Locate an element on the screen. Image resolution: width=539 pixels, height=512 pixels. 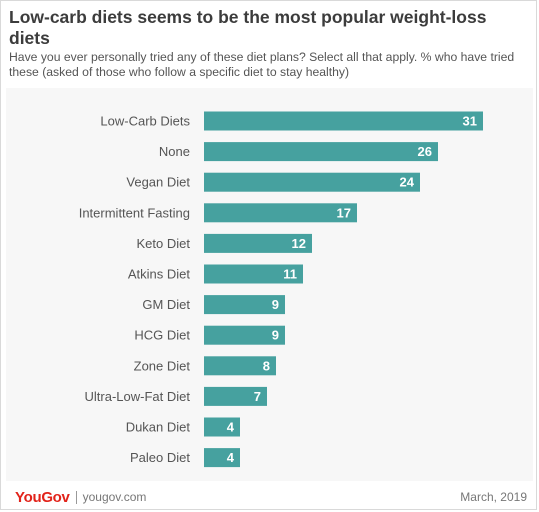
data-label: 31 is located at coordinates (470, 121).